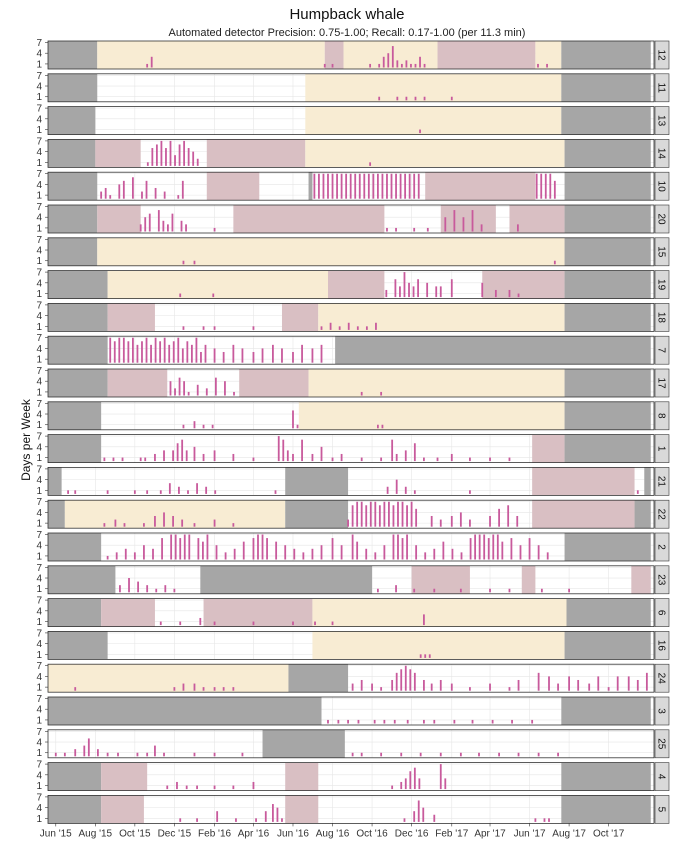 Image resolution: width=695 pixels, height=850 pixels. I want to click on facet-label: 23, so click(661, 580).